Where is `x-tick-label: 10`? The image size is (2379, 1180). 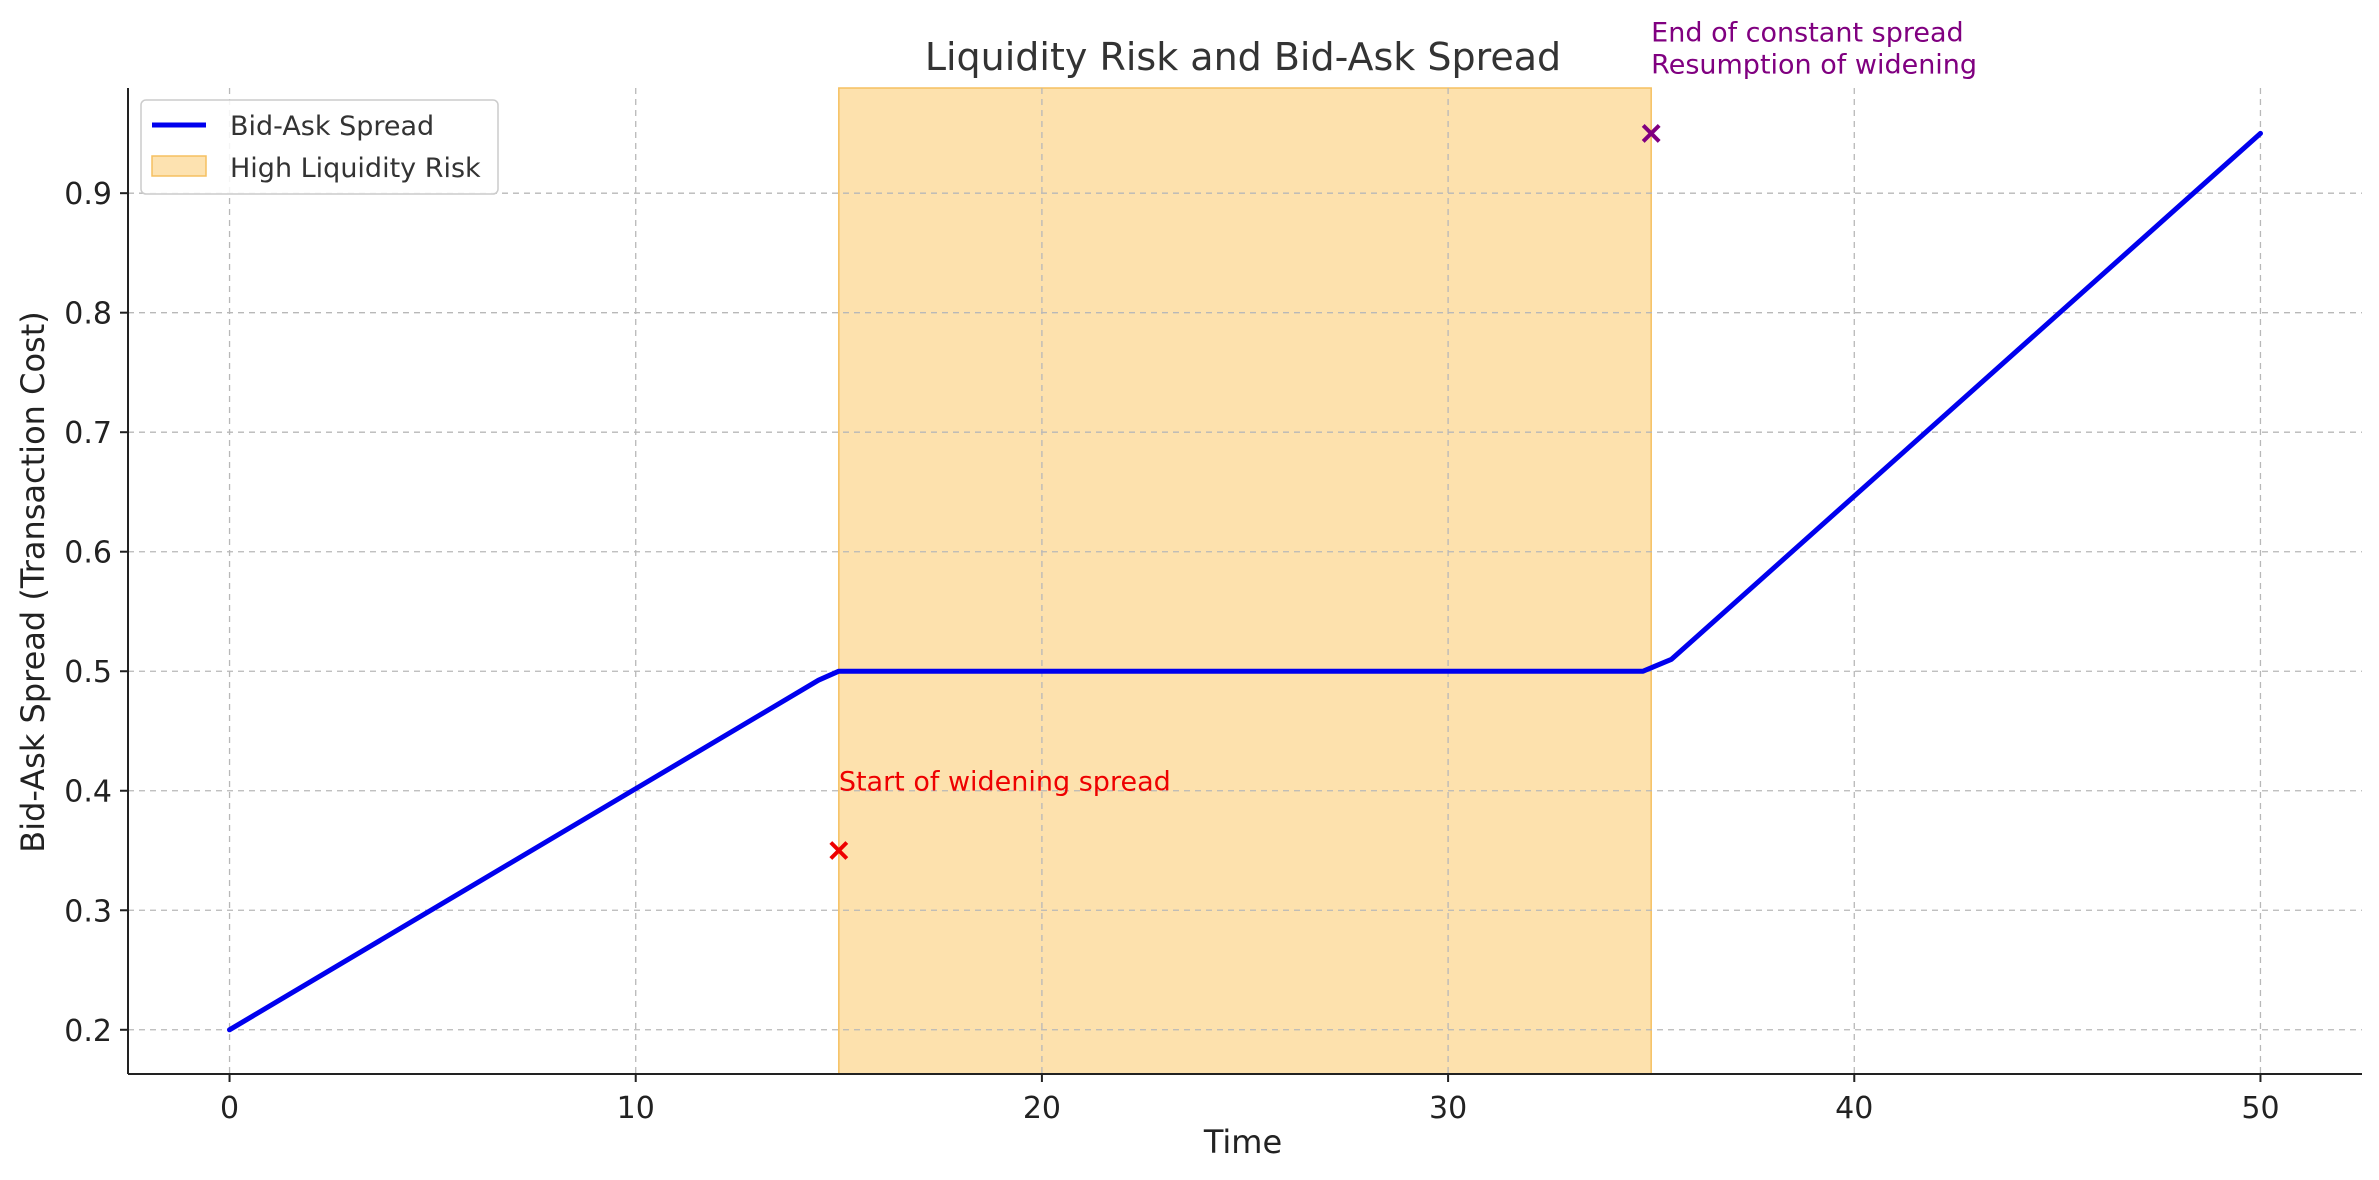 x-tick-label: 10 is located at coordinates (636, 1108).